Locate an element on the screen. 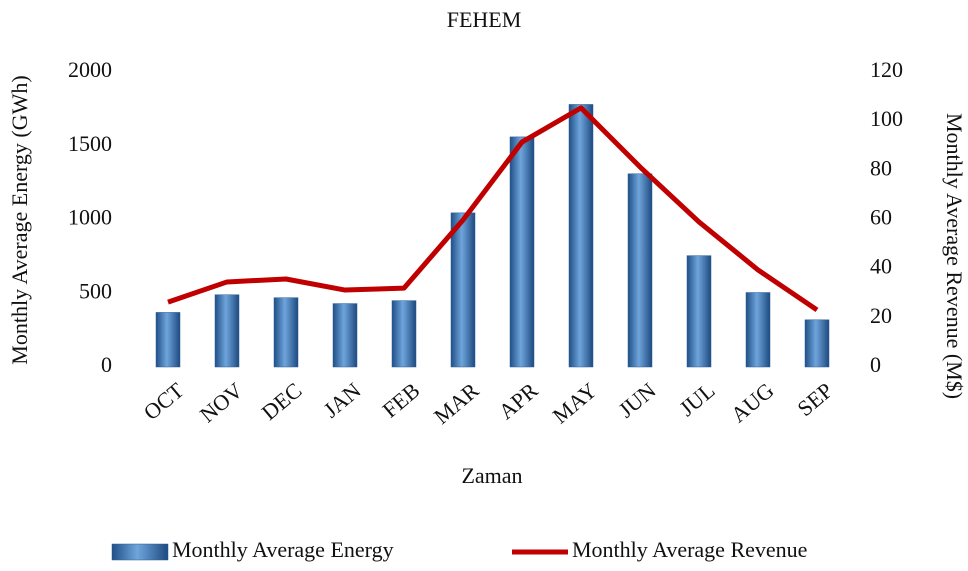 The image size is (968, 571). y-tick-label: 500 is located at coordinates (95, 290).